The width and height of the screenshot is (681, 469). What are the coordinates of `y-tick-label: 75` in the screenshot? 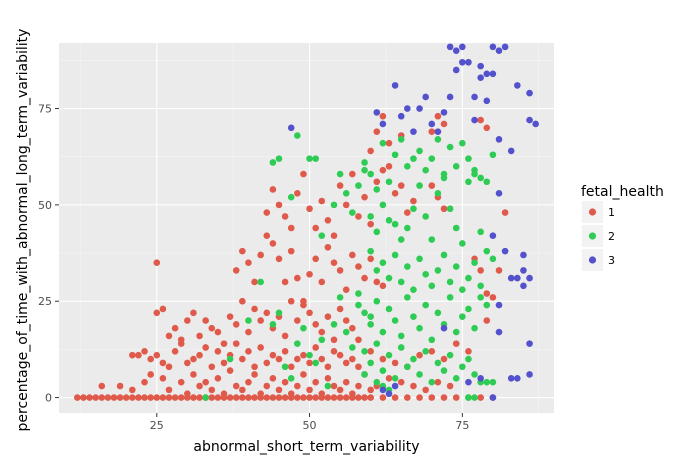 It's located at (45, 109).